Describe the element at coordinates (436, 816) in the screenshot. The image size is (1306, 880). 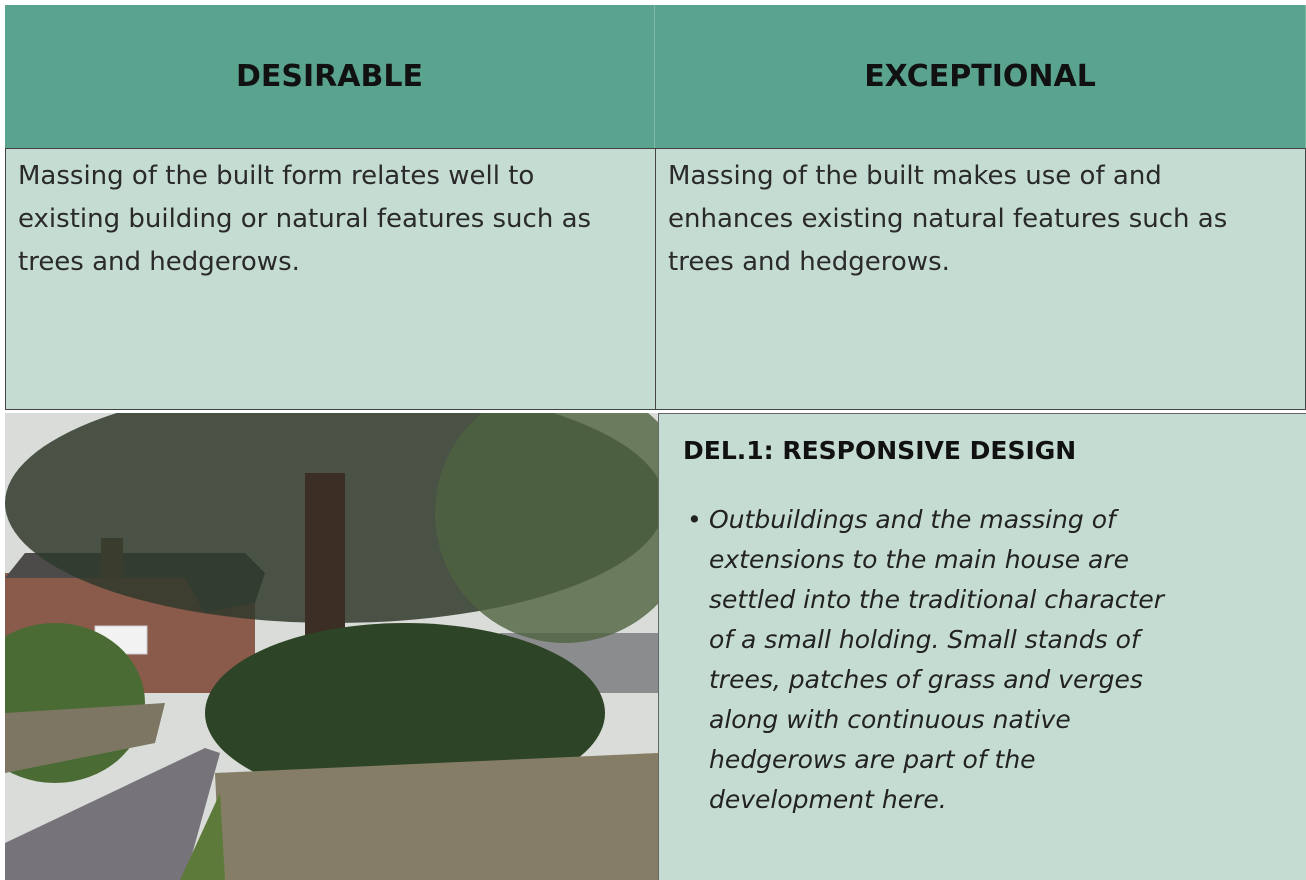
I see `stone-wall` at that location.